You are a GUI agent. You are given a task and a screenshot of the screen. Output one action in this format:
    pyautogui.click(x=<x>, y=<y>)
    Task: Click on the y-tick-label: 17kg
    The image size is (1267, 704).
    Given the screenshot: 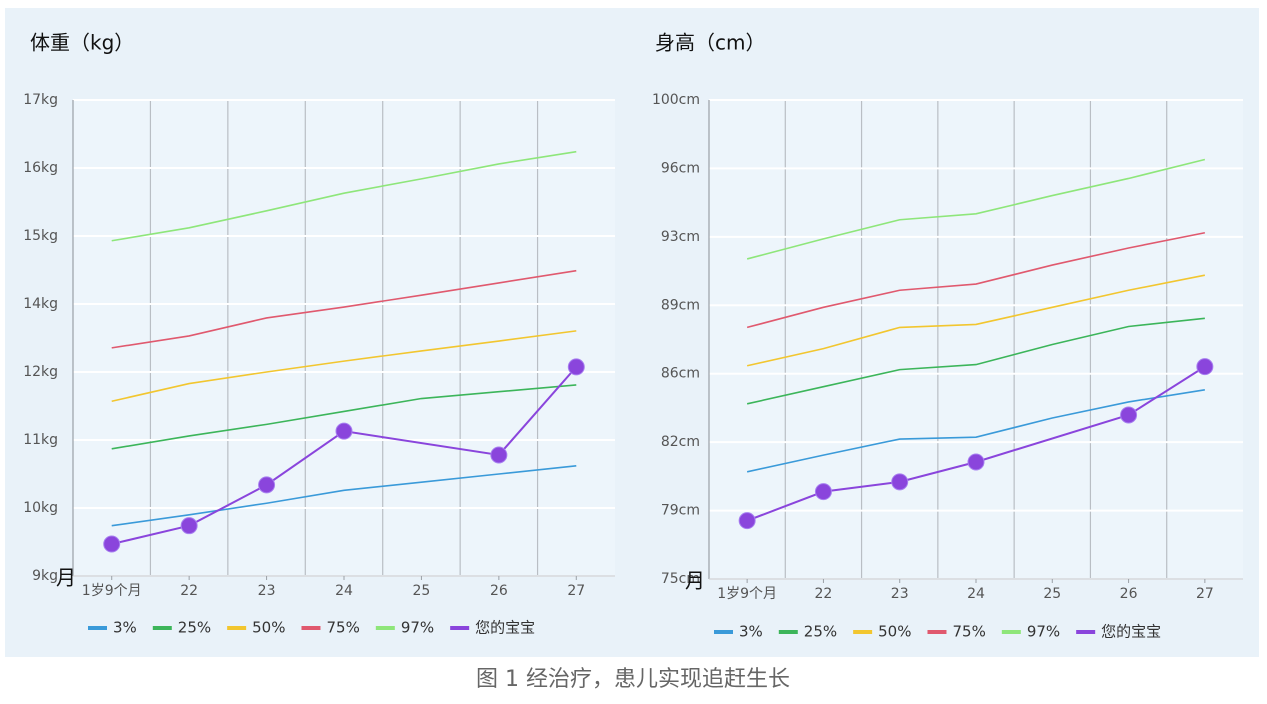 What is the action you would take?
    pyautogui.click(x=40, y=100)
    